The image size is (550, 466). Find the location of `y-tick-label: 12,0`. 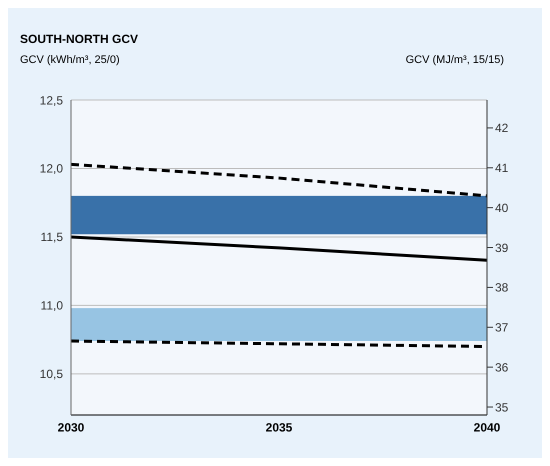

y-tick-label: 12,0 is located at coordinates (52, 169).